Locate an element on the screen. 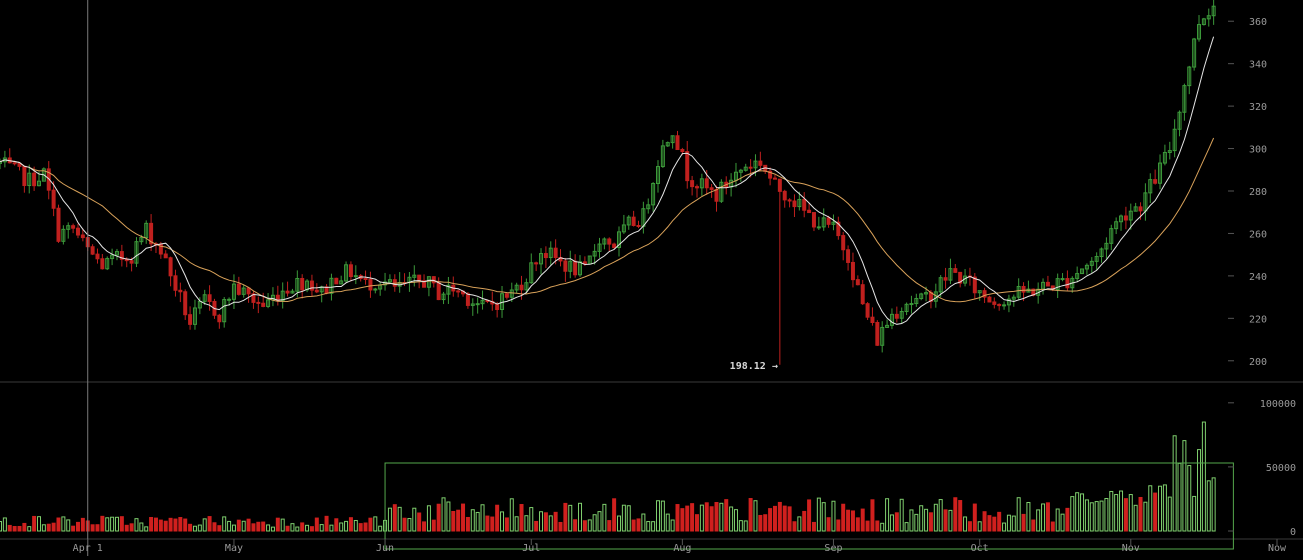 This screenshot has height=560, width=1303. price-axis: 200 220 240 260 280 300 320 340 360 is located at coordinates (1247, 192).